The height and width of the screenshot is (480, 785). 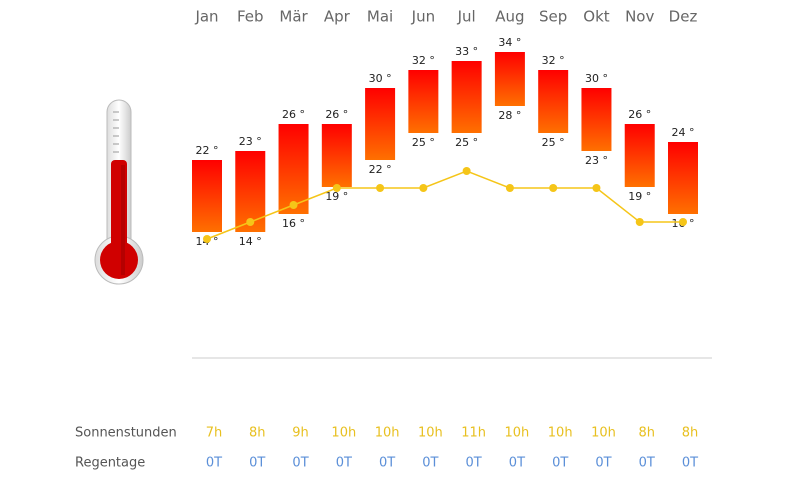 I want to click on row-label: Sonnenstunden, so click(x=126, y=433).